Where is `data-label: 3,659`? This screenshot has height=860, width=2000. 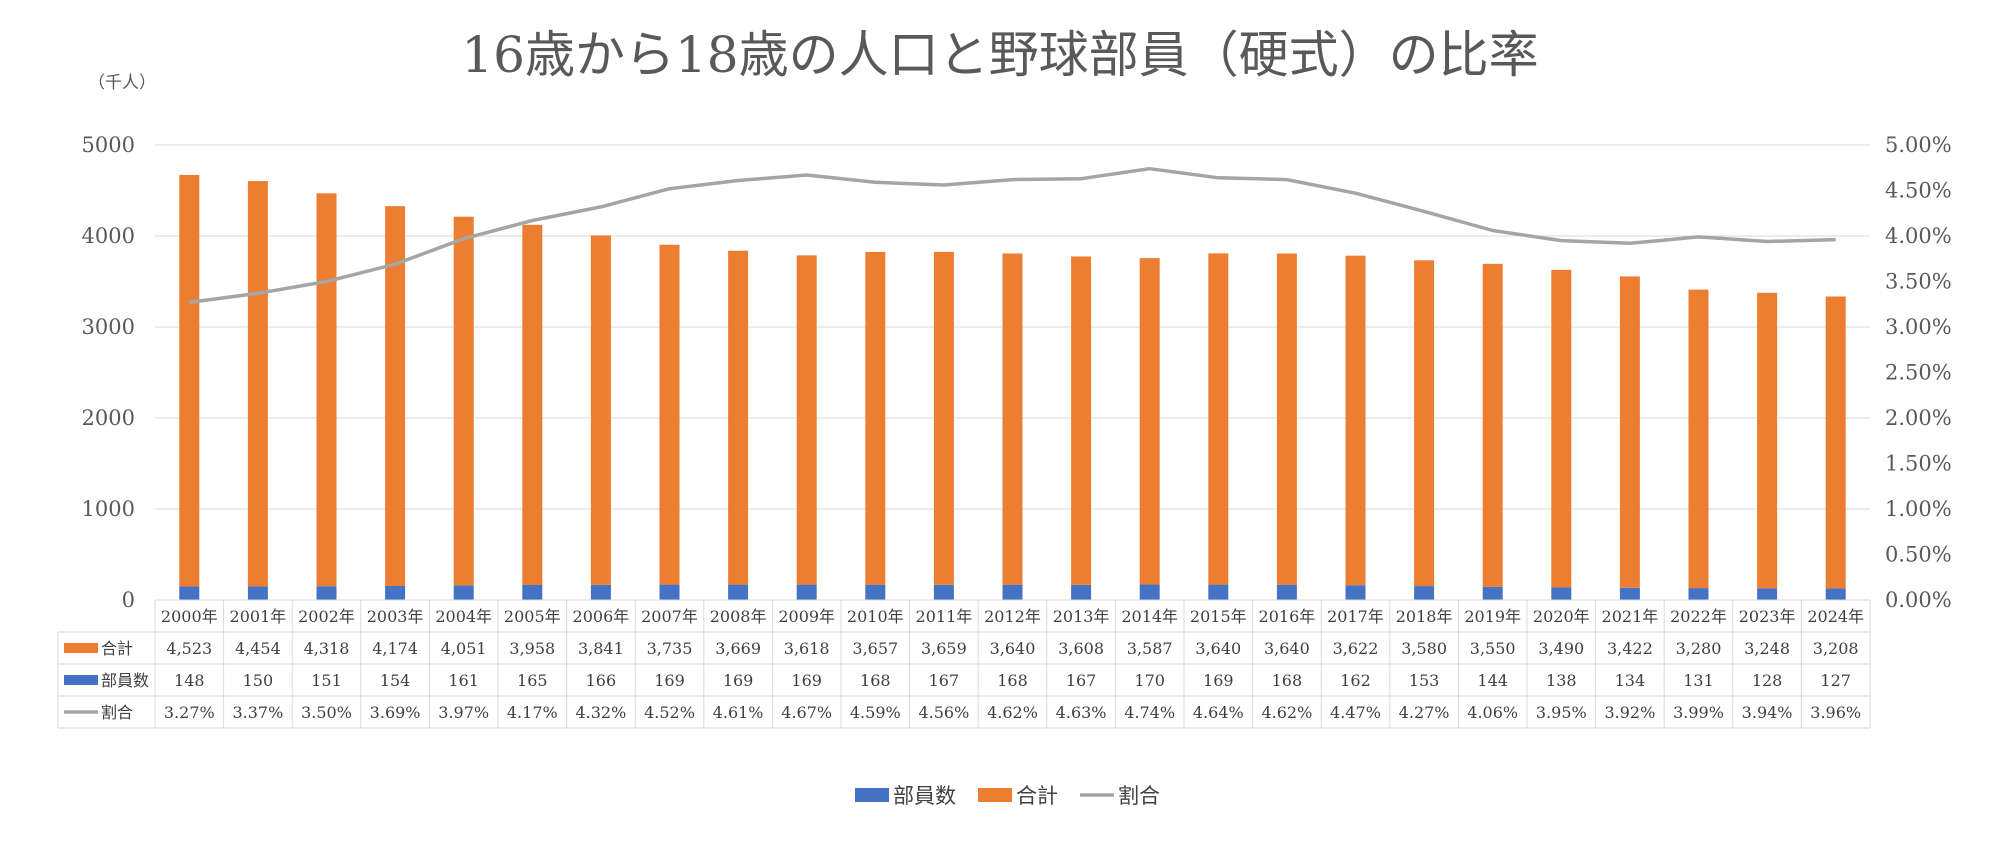 data-label: 3,659 is located at coordinates (944, 648).